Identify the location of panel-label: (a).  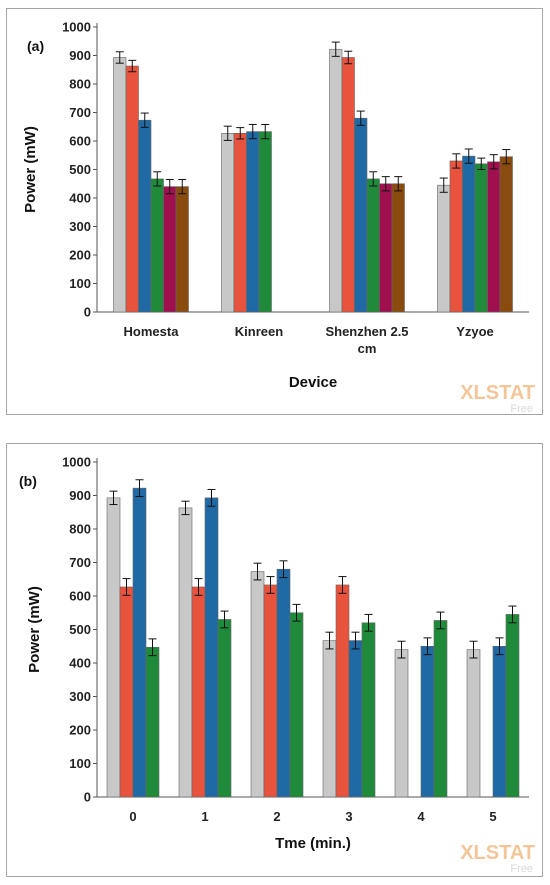
(35, 46).